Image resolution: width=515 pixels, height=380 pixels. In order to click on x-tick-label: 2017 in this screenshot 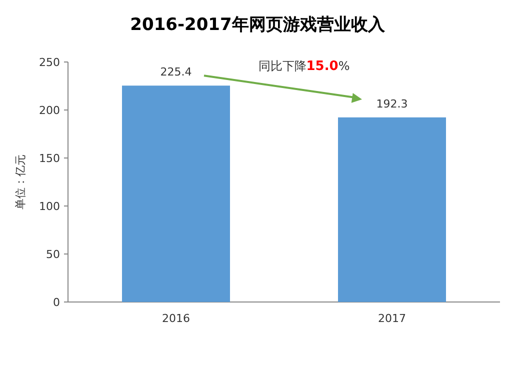, I will do `click(392, 318)`.